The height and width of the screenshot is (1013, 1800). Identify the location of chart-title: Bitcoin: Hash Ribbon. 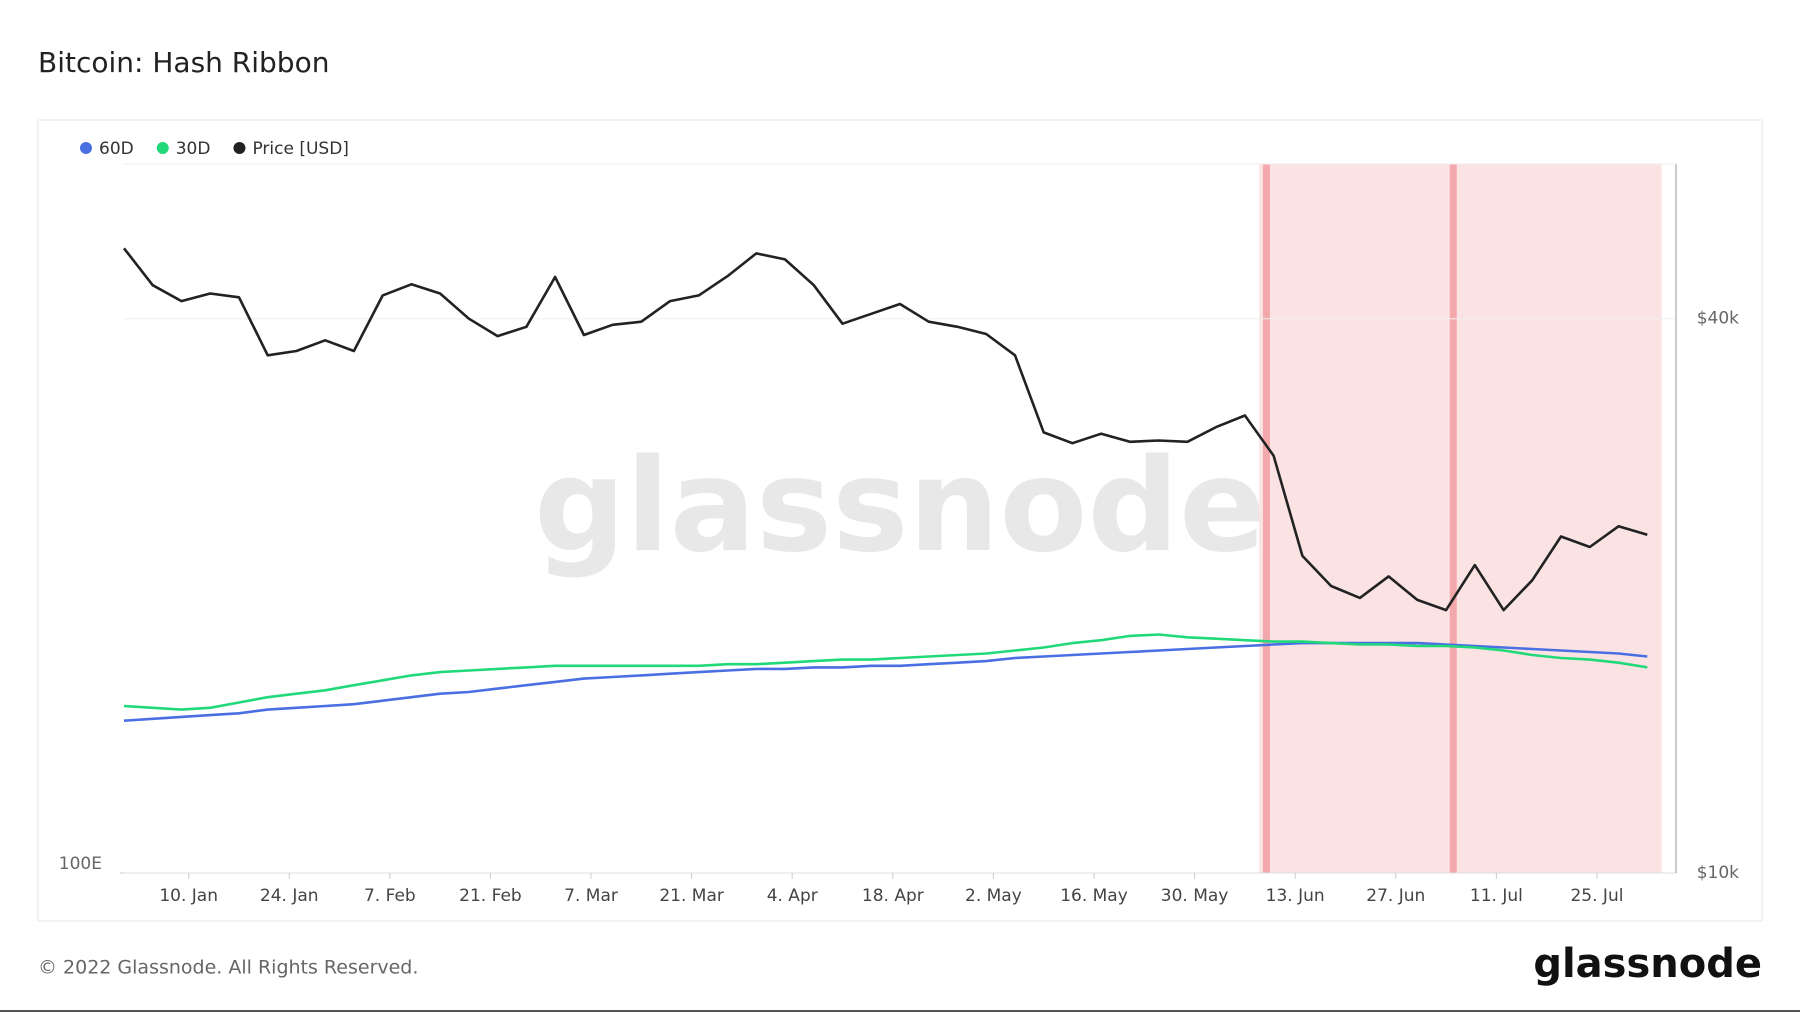
(183, 62).